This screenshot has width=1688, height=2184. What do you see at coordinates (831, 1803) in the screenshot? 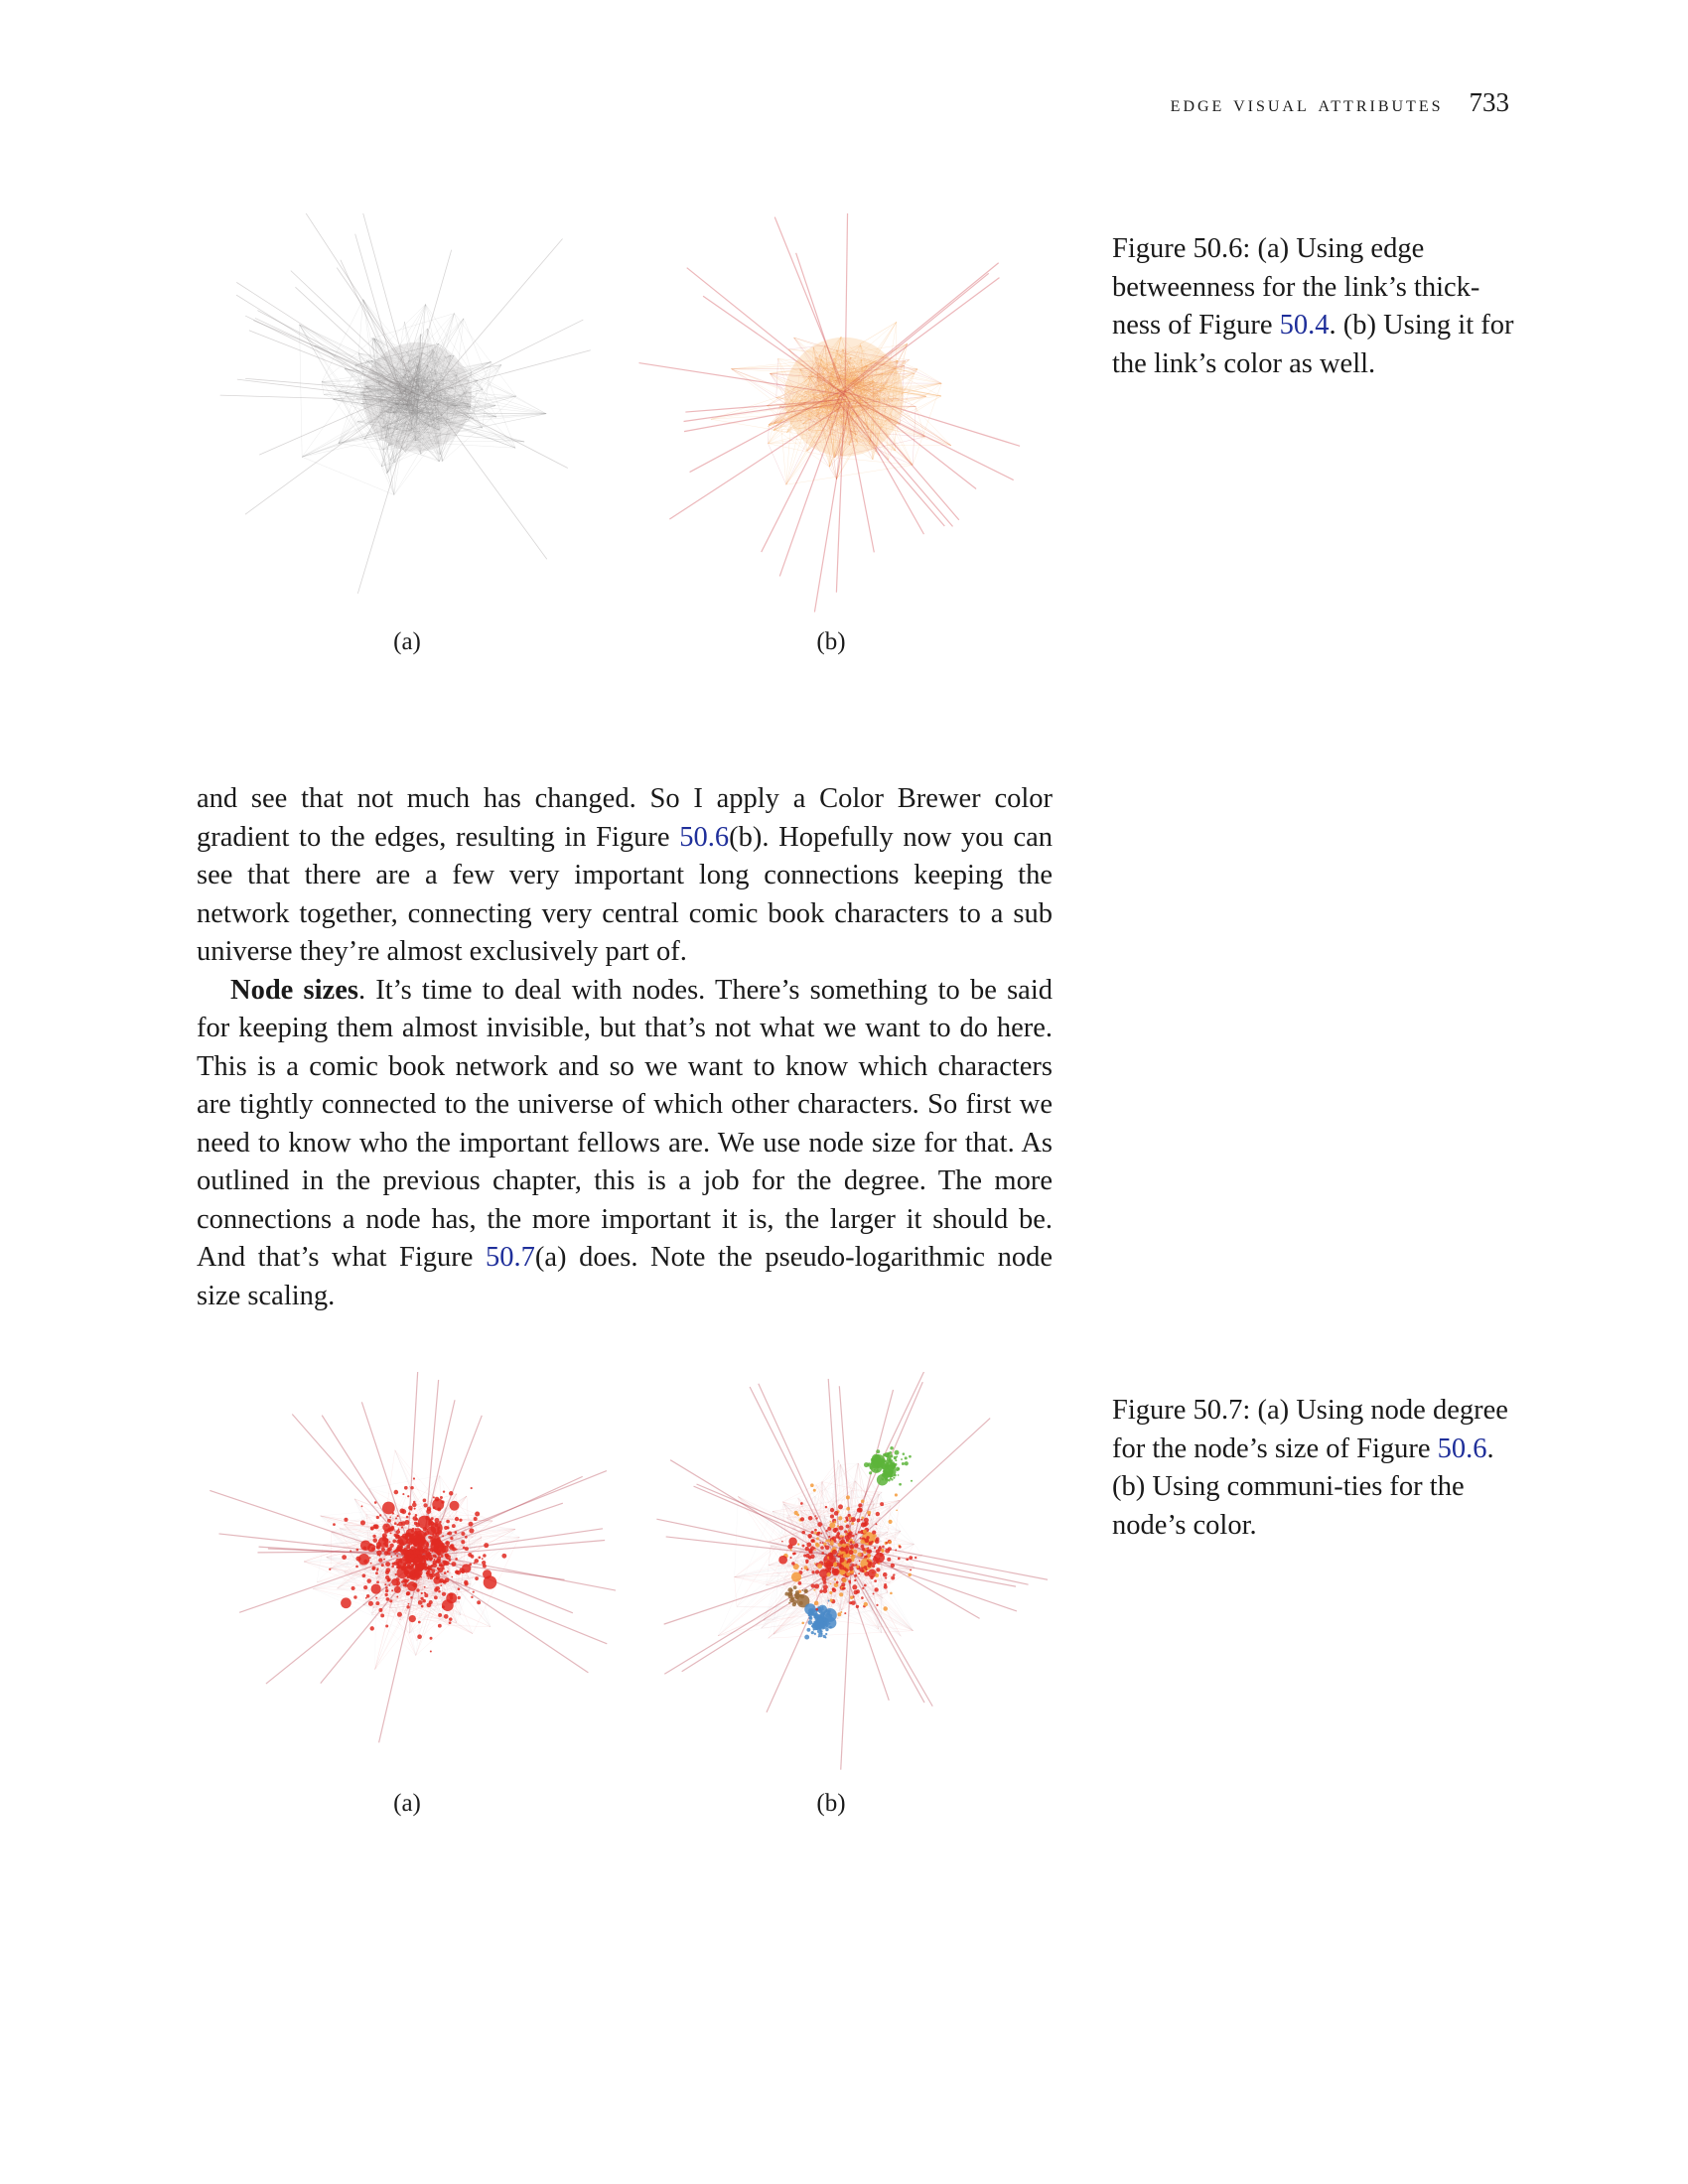
I see `figure-50-7-label-b: (b)` at bounding box center [831, 1803].